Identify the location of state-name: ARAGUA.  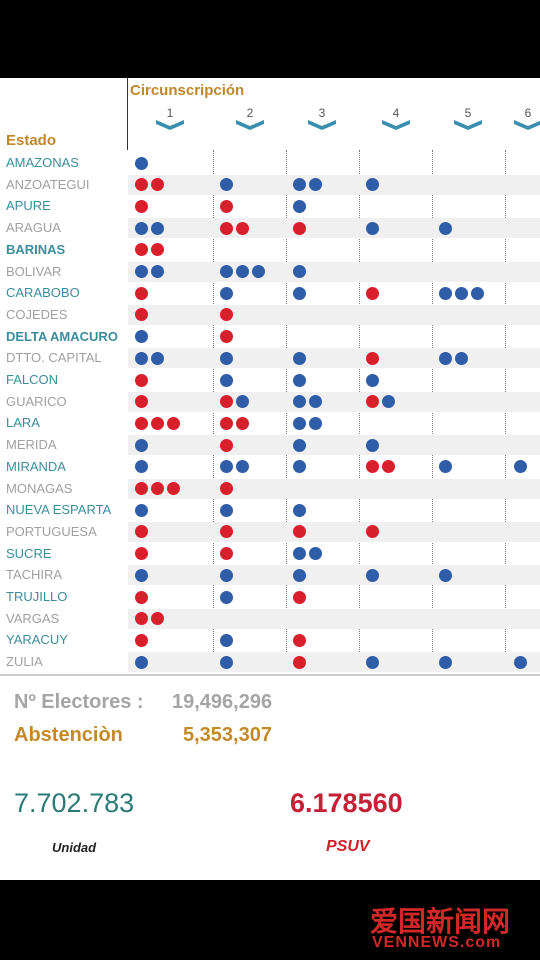
(33, 228).